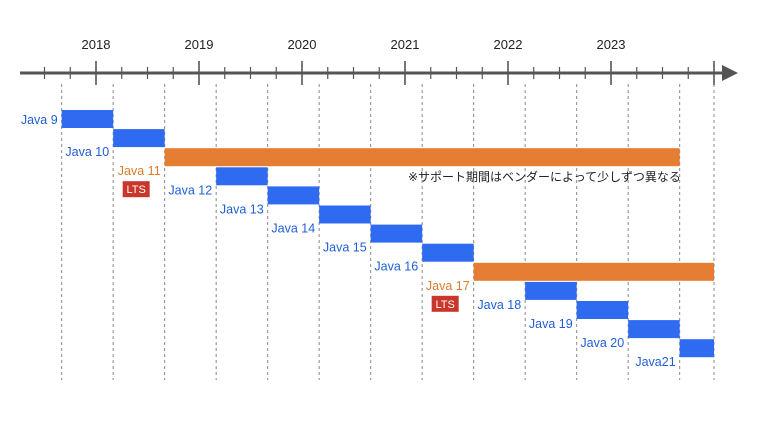 The width and height of the screenshot is (762, 434). I want to click on year-labels: 2018 2019 2020 2021 2022 2023, so click(354, 44).